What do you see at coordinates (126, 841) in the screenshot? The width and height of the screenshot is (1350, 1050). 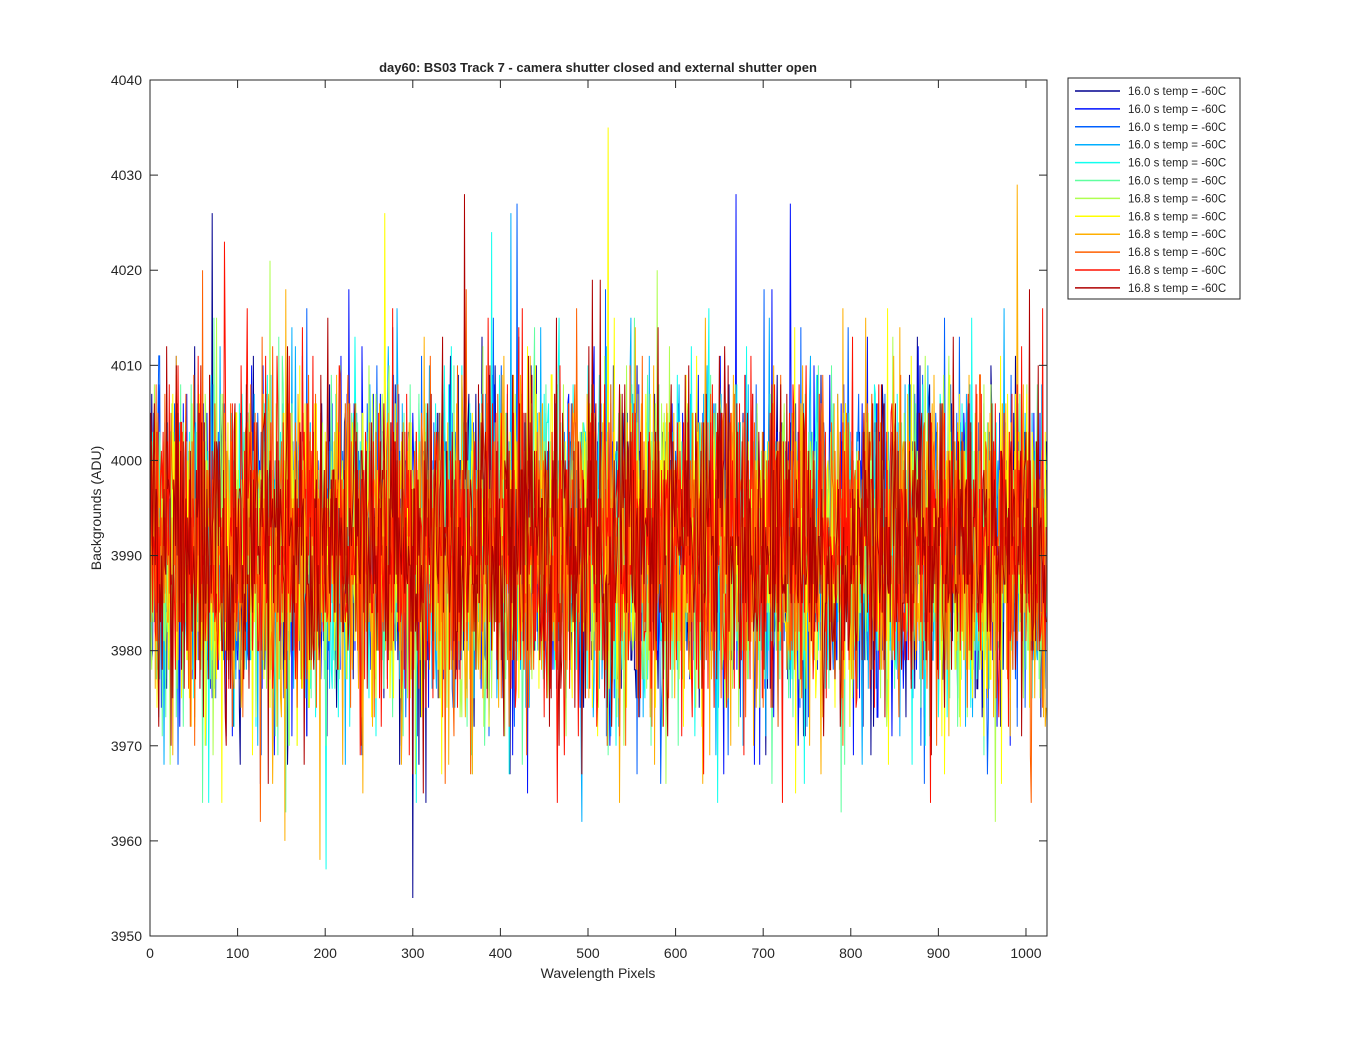 I see `y-tick-label: 3960` at bounding box center [126, 841].